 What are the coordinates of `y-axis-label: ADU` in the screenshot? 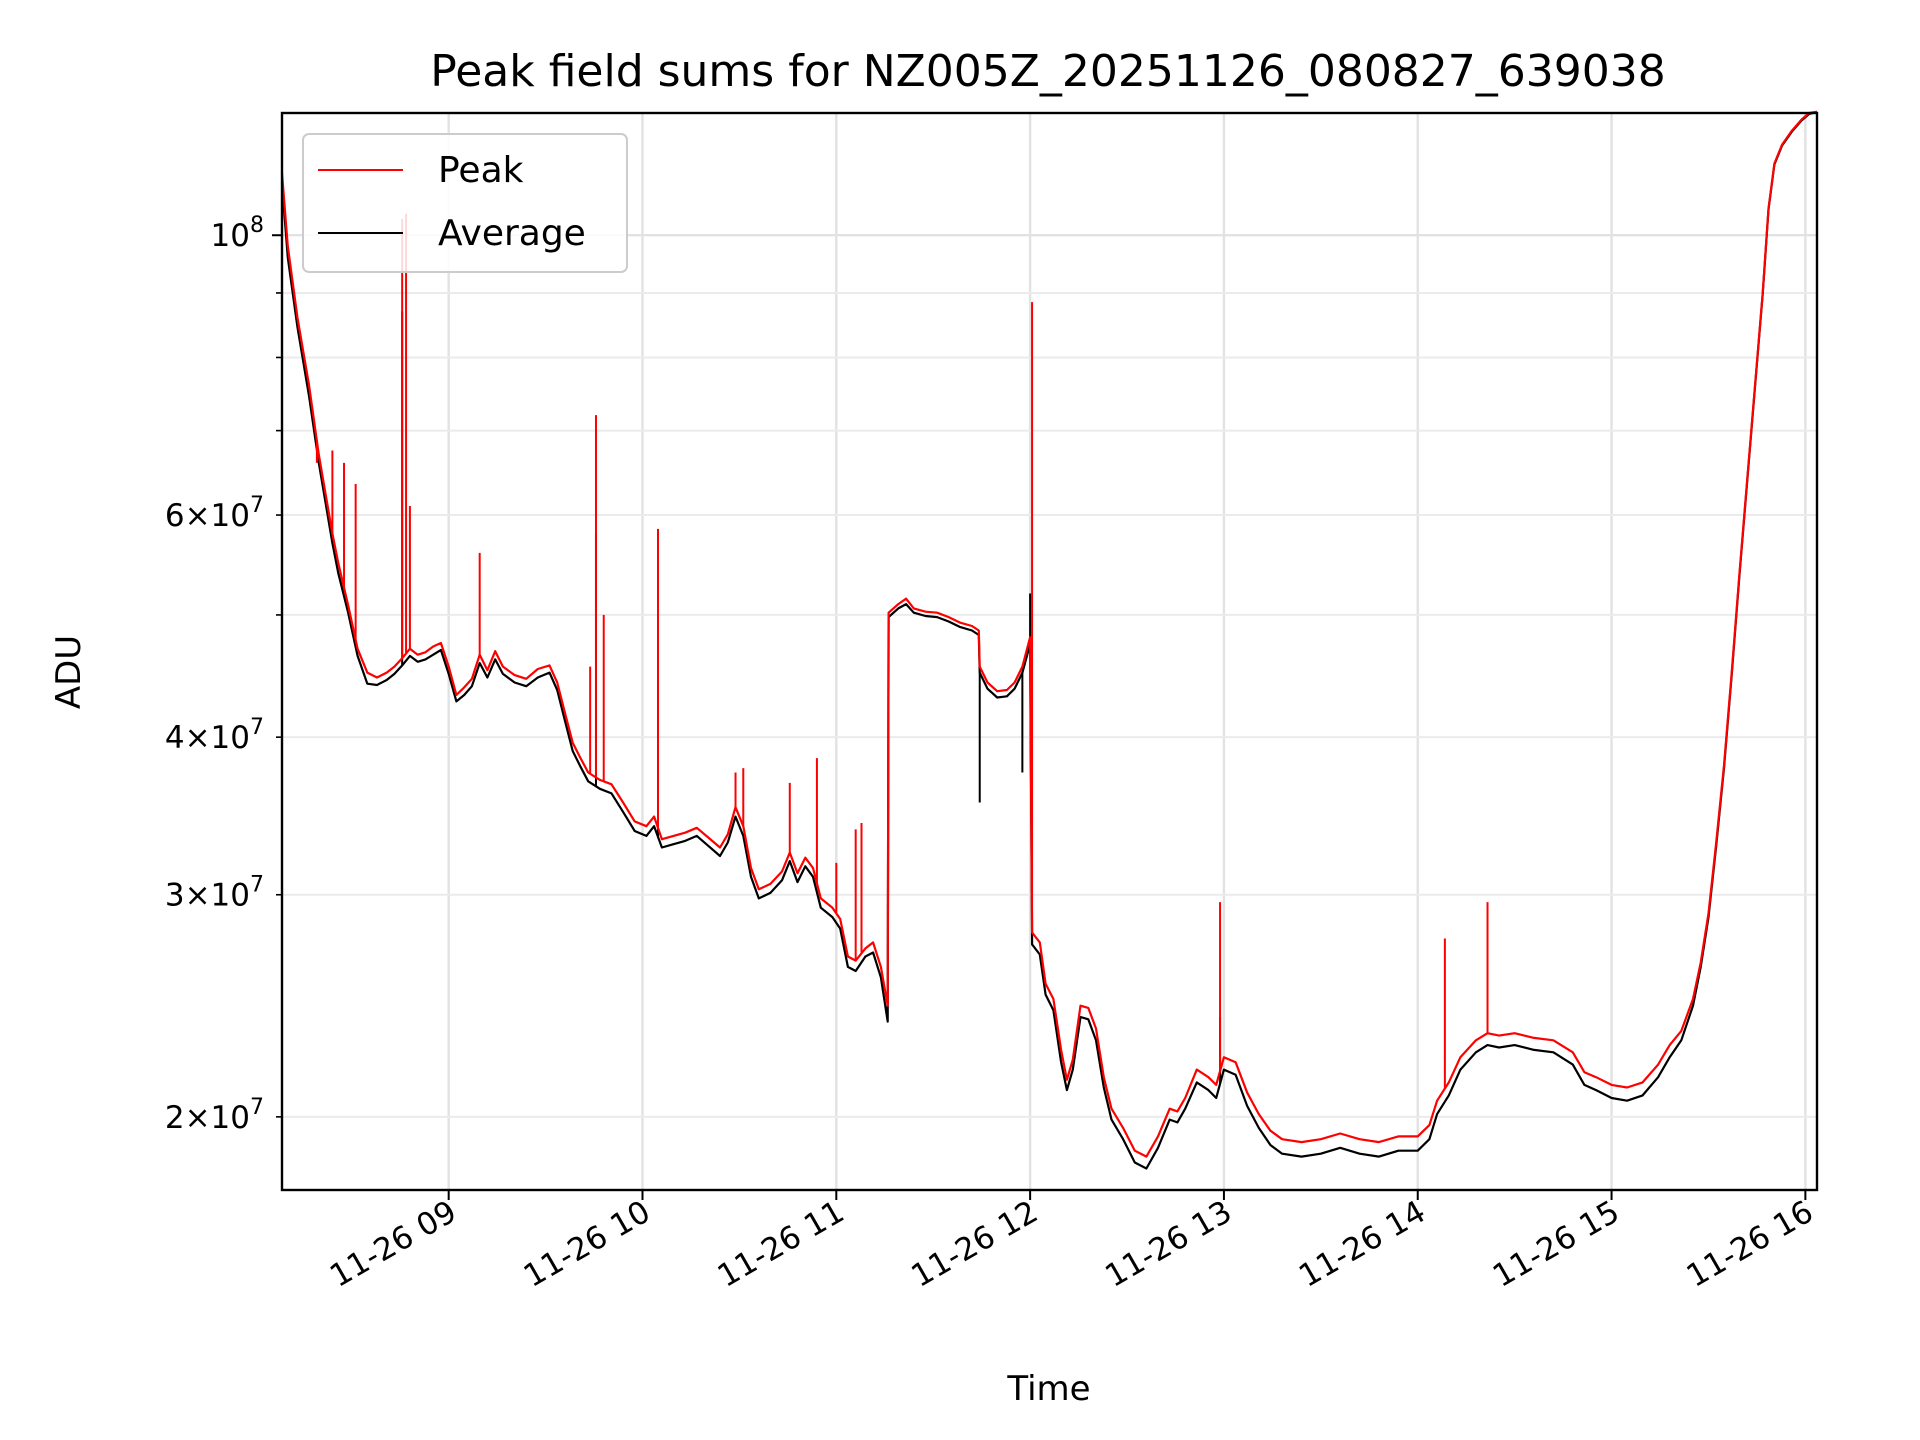 It's located at (69, 672).